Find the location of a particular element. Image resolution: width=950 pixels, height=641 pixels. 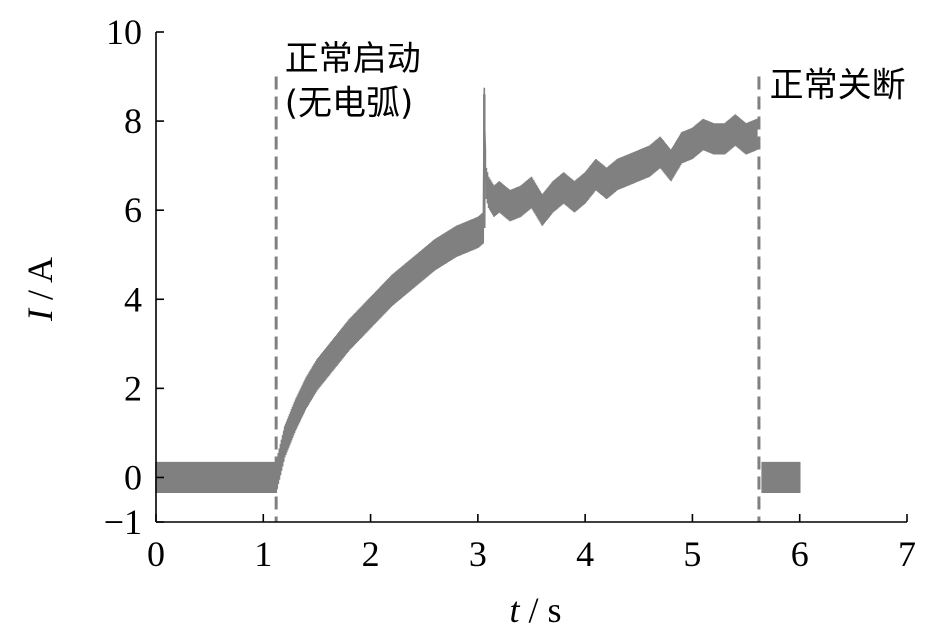

x-tick-label: 0 is located at coordinates (156, 554).